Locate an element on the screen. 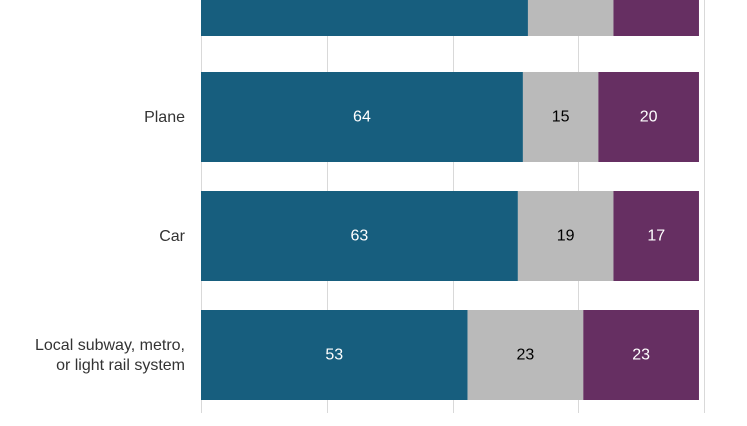 The width and height of the screenshot is (747, 426). bar-segment-2-walking is located at coordinates (570, 18).